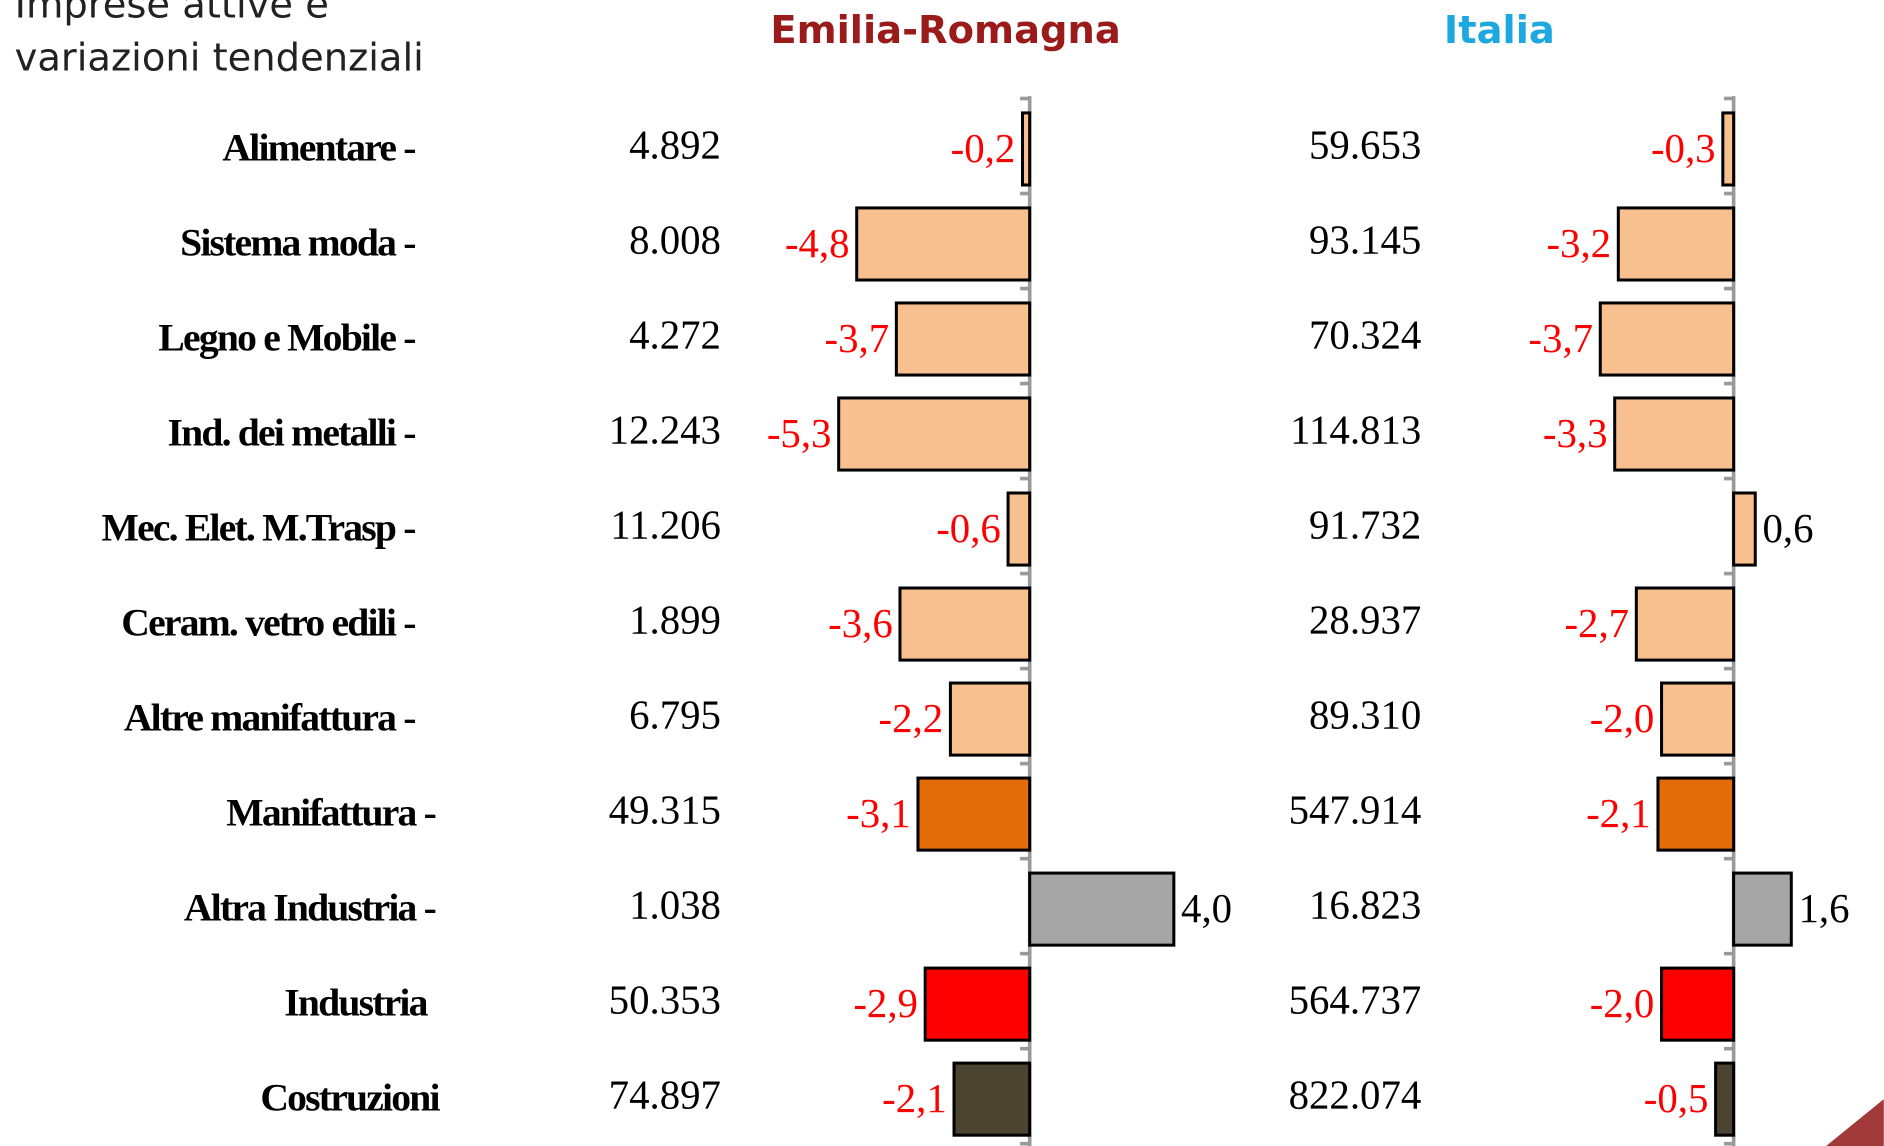 The image size is (1884, 1146). I want to click on value-label: -2,2, so click(911, 718).